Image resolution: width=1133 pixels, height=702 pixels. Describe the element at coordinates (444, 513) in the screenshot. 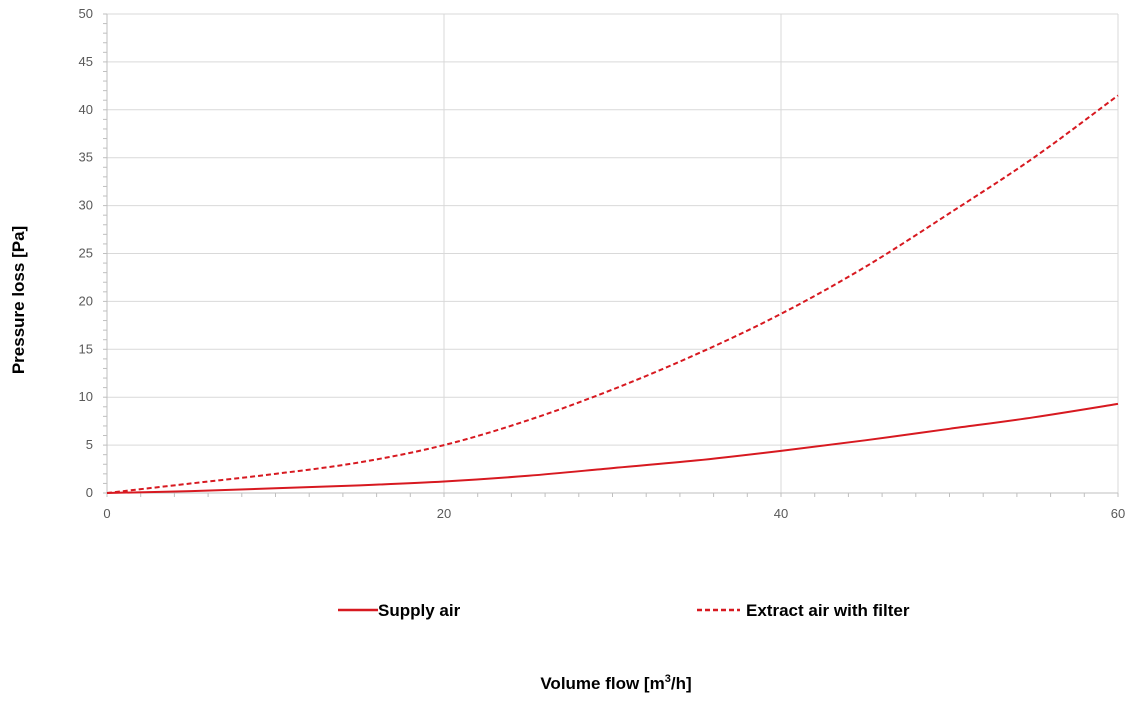

I see `x-tick-label: 20` at that location.